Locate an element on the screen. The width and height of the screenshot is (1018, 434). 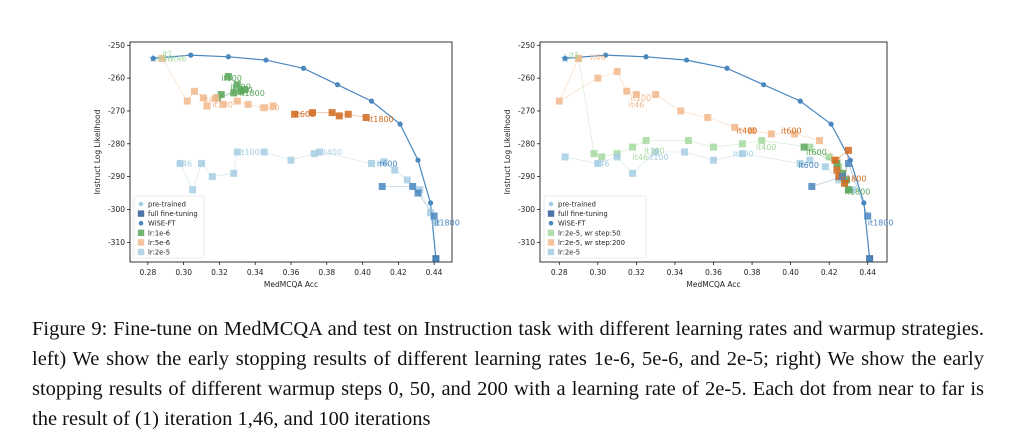
y-tick-label: -310 is located at coordinates (116, 242).